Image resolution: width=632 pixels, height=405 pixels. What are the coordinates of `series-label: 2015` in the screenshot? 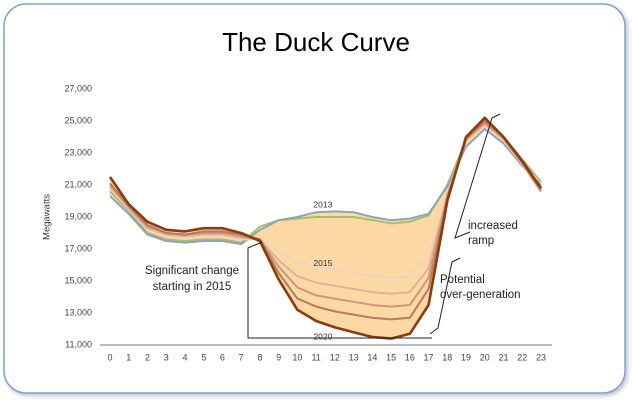 It's located at (322, 263).